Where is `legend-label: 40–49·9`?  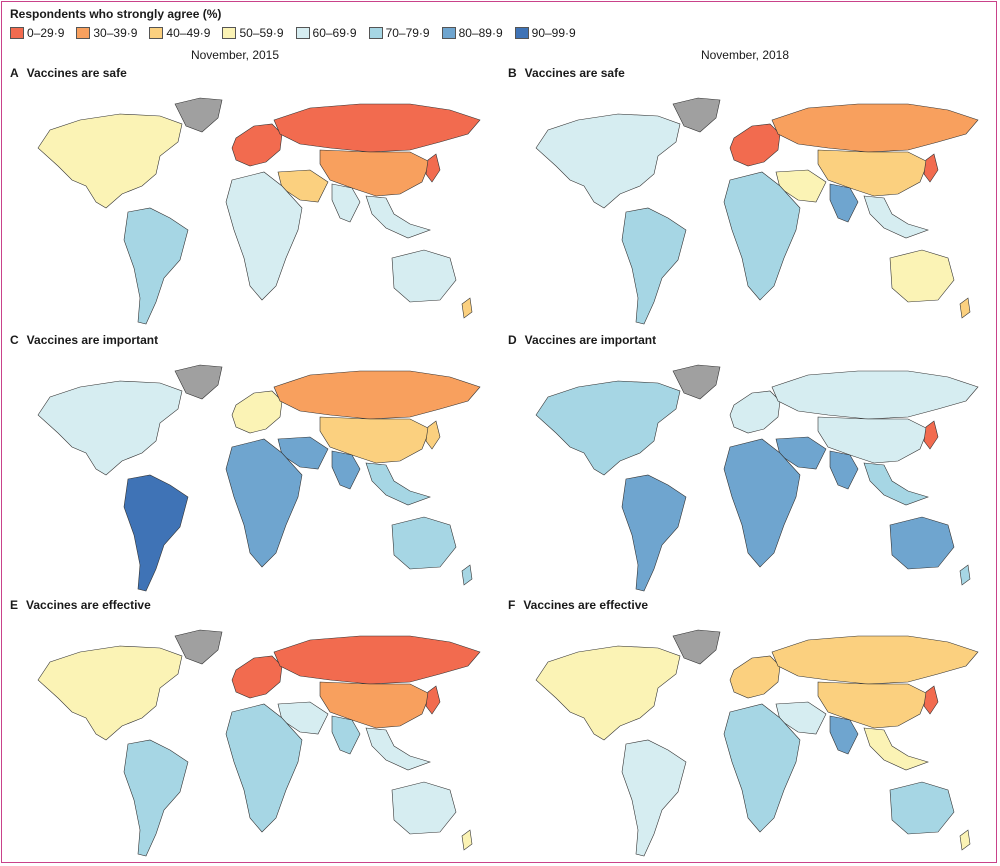 legend-label: 40–49·9 is located at coordinates (188, 33).